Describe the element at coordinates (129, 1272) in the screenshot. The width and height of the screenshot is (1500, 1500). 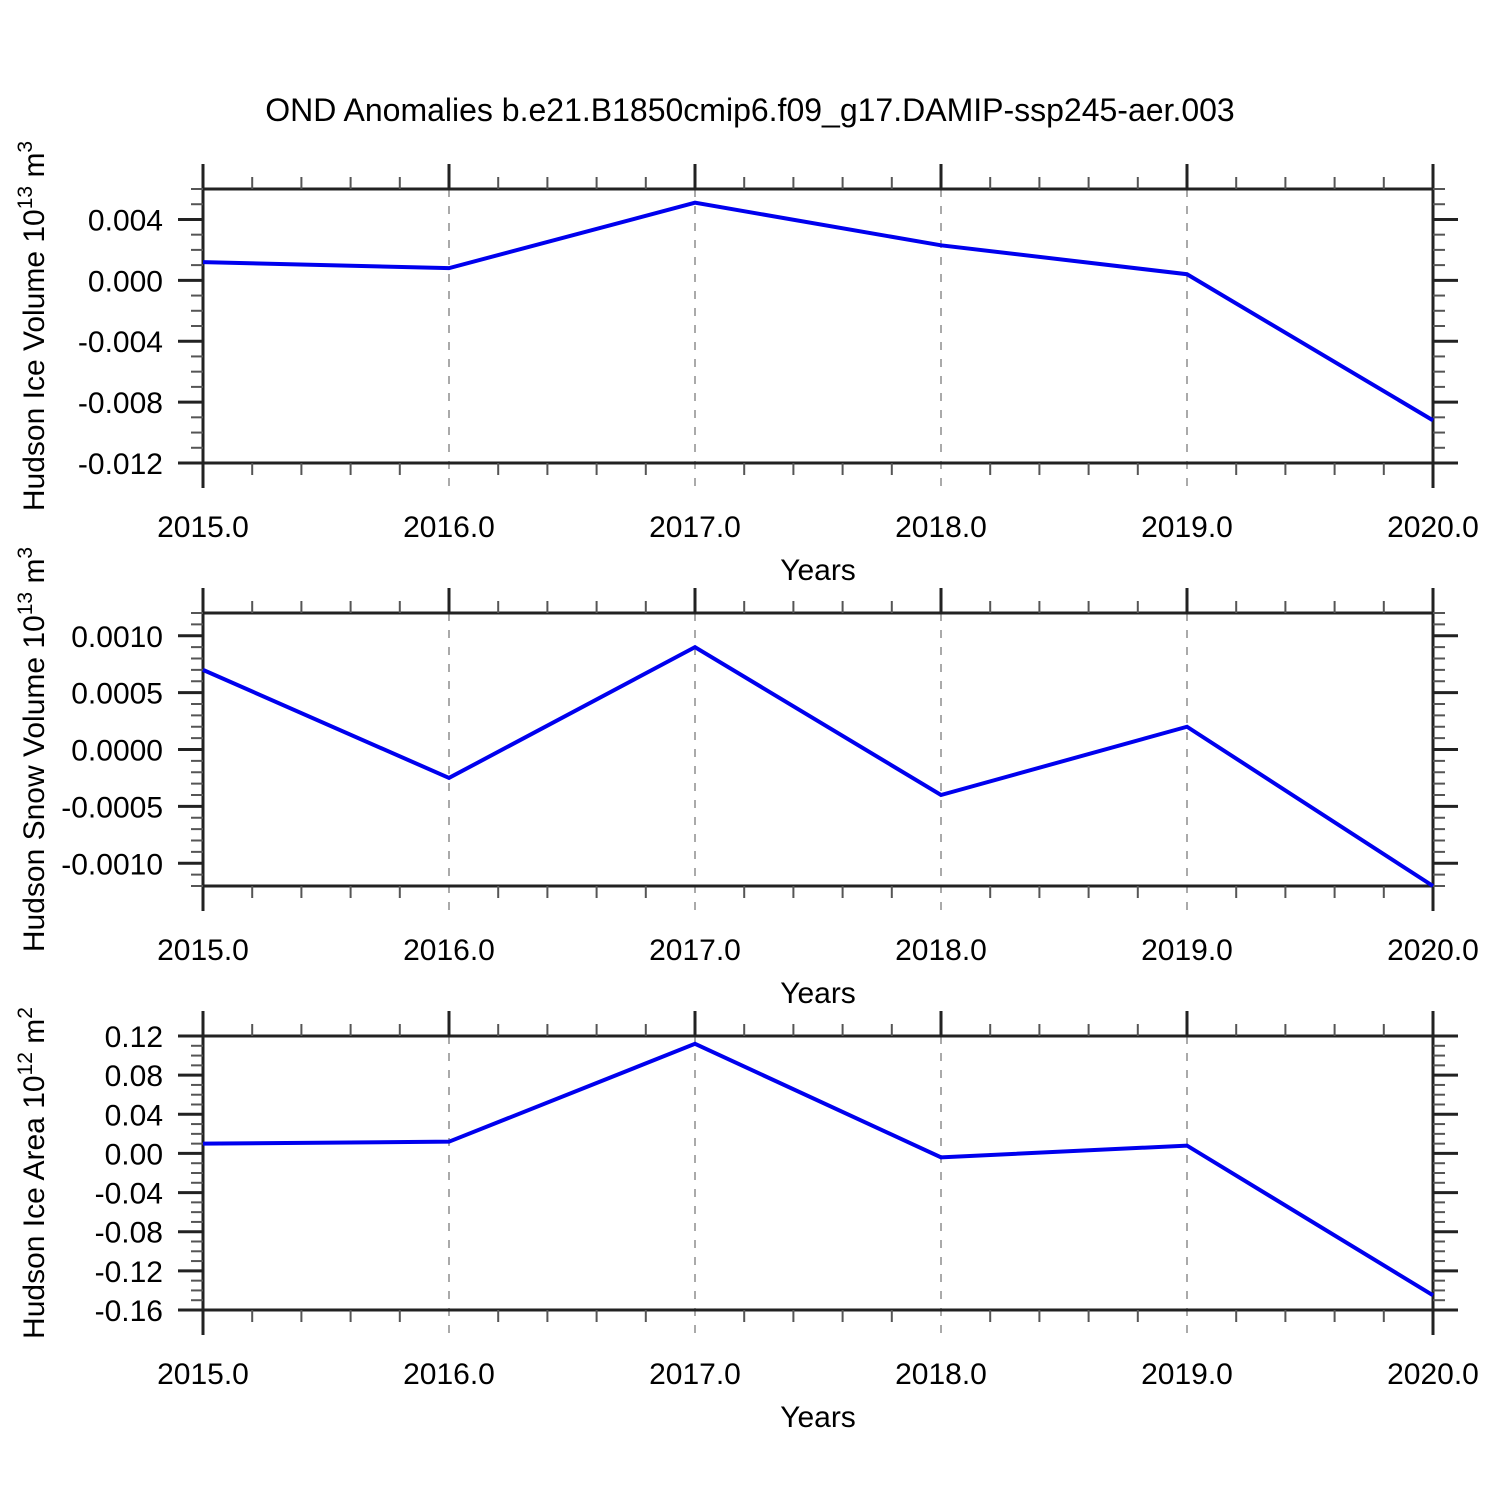
I see `y-axis-tick-label: -0.12` at that location.